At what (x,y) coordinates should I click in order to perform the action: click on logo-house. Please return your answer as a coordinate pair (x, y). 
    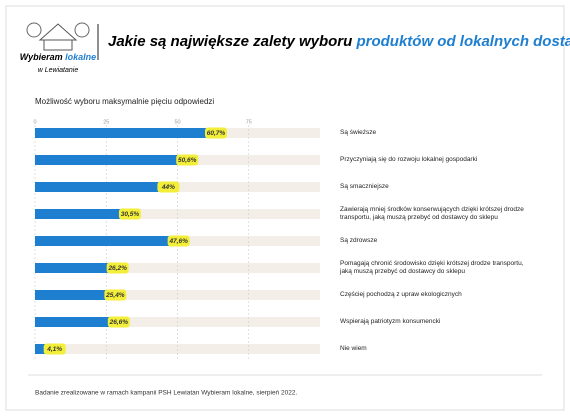
    Looking at the image, I should click on (58, 37).